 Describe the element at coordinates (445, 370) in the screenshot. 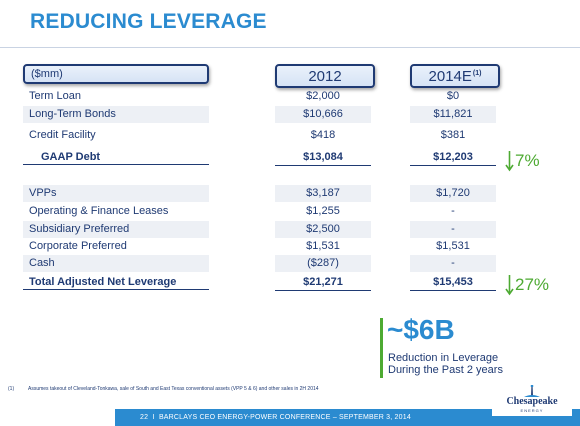

I see `callout-line-2: During the Past 2 years` at that location.